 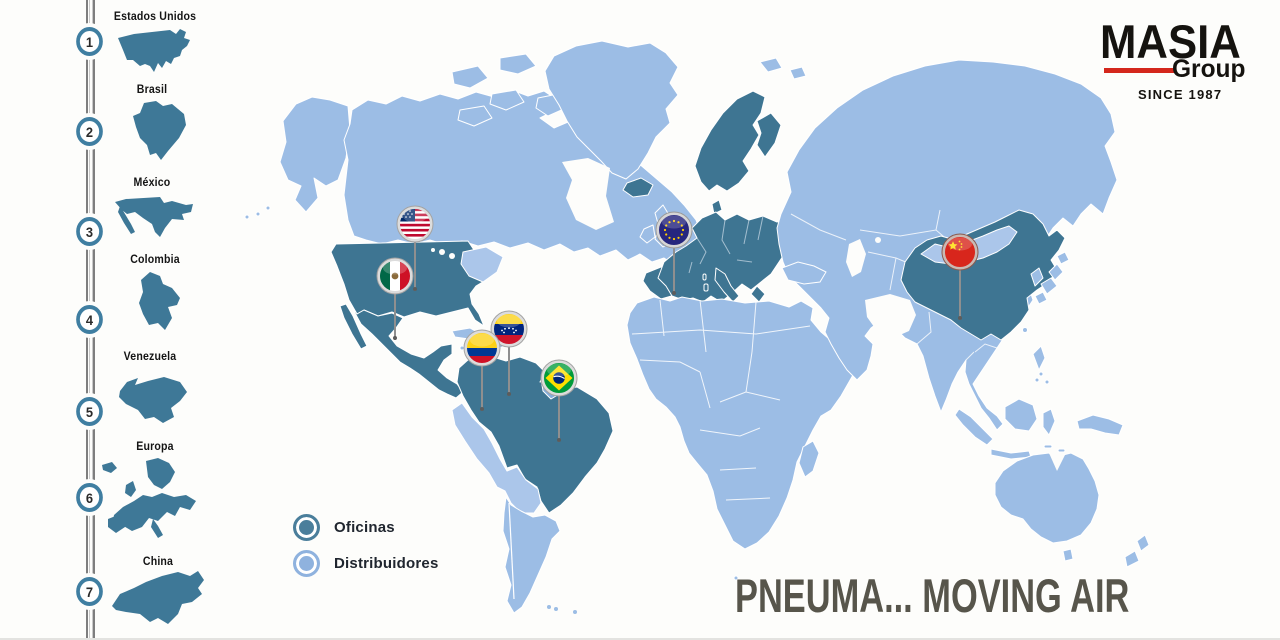 What do you see at coordinates (1140, 70) in the screenshot?
I see `logo-red-underline` at bounding box center [1140, 70].